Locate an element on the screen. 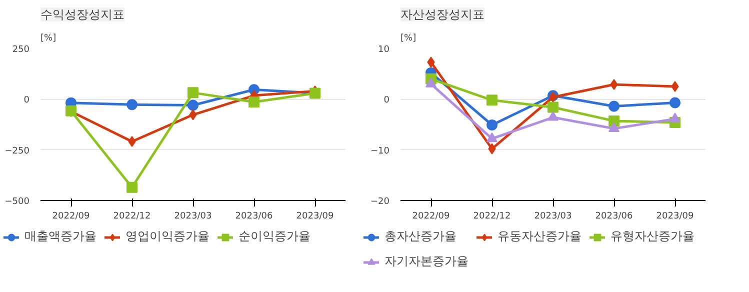 The image size is (749, 292). y-tick-label: −10 is located at coordinates (380, 151).